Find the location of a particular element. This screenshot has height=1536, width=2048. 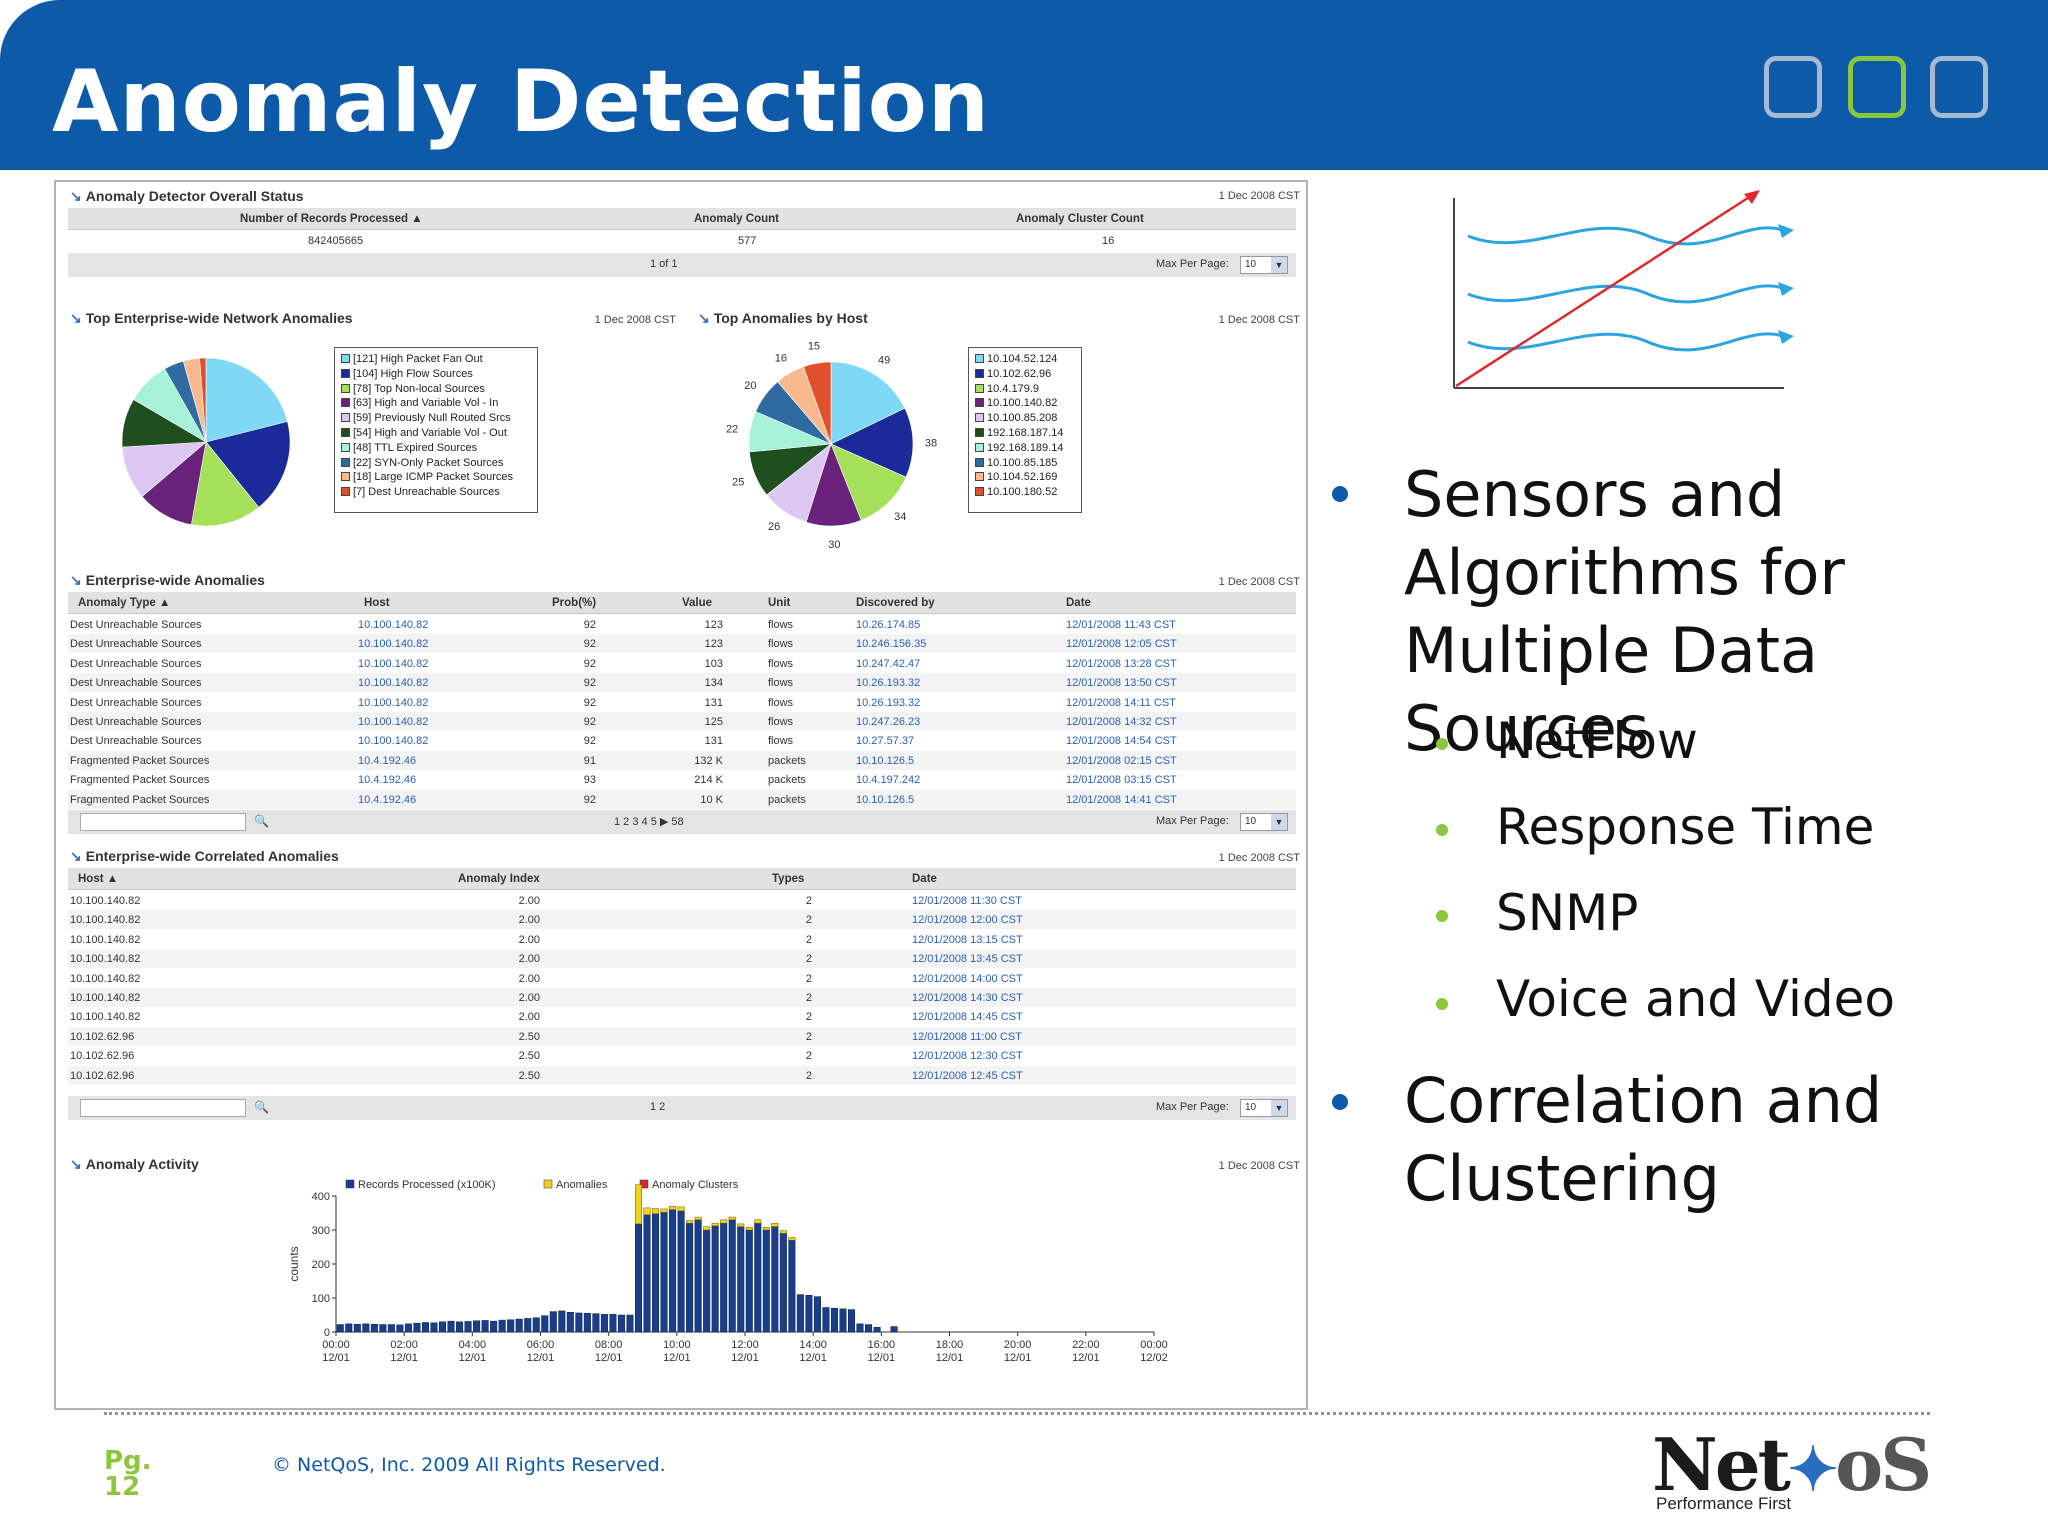

col-header-prob: Prob(%) is located at coordinates (574, 603).